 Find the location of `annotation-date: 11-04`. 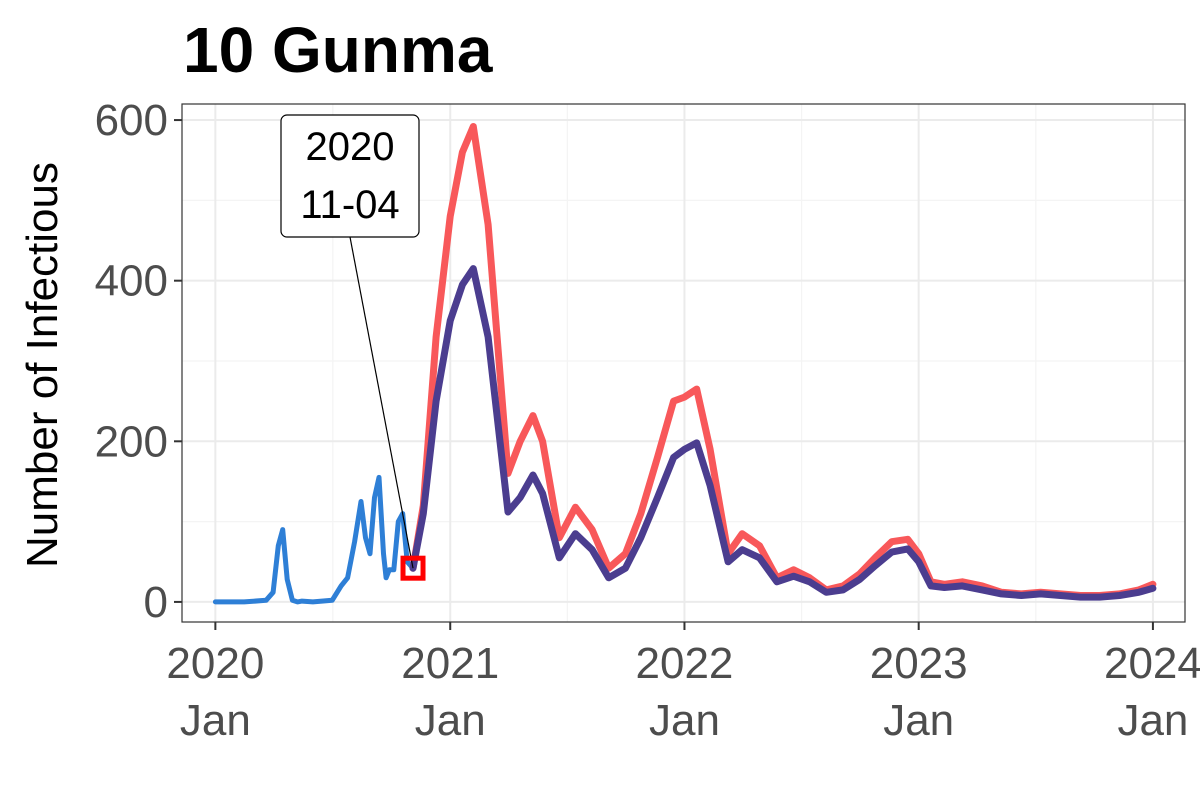

annotation-date: 11-04 is located at coordinates (349, 205).